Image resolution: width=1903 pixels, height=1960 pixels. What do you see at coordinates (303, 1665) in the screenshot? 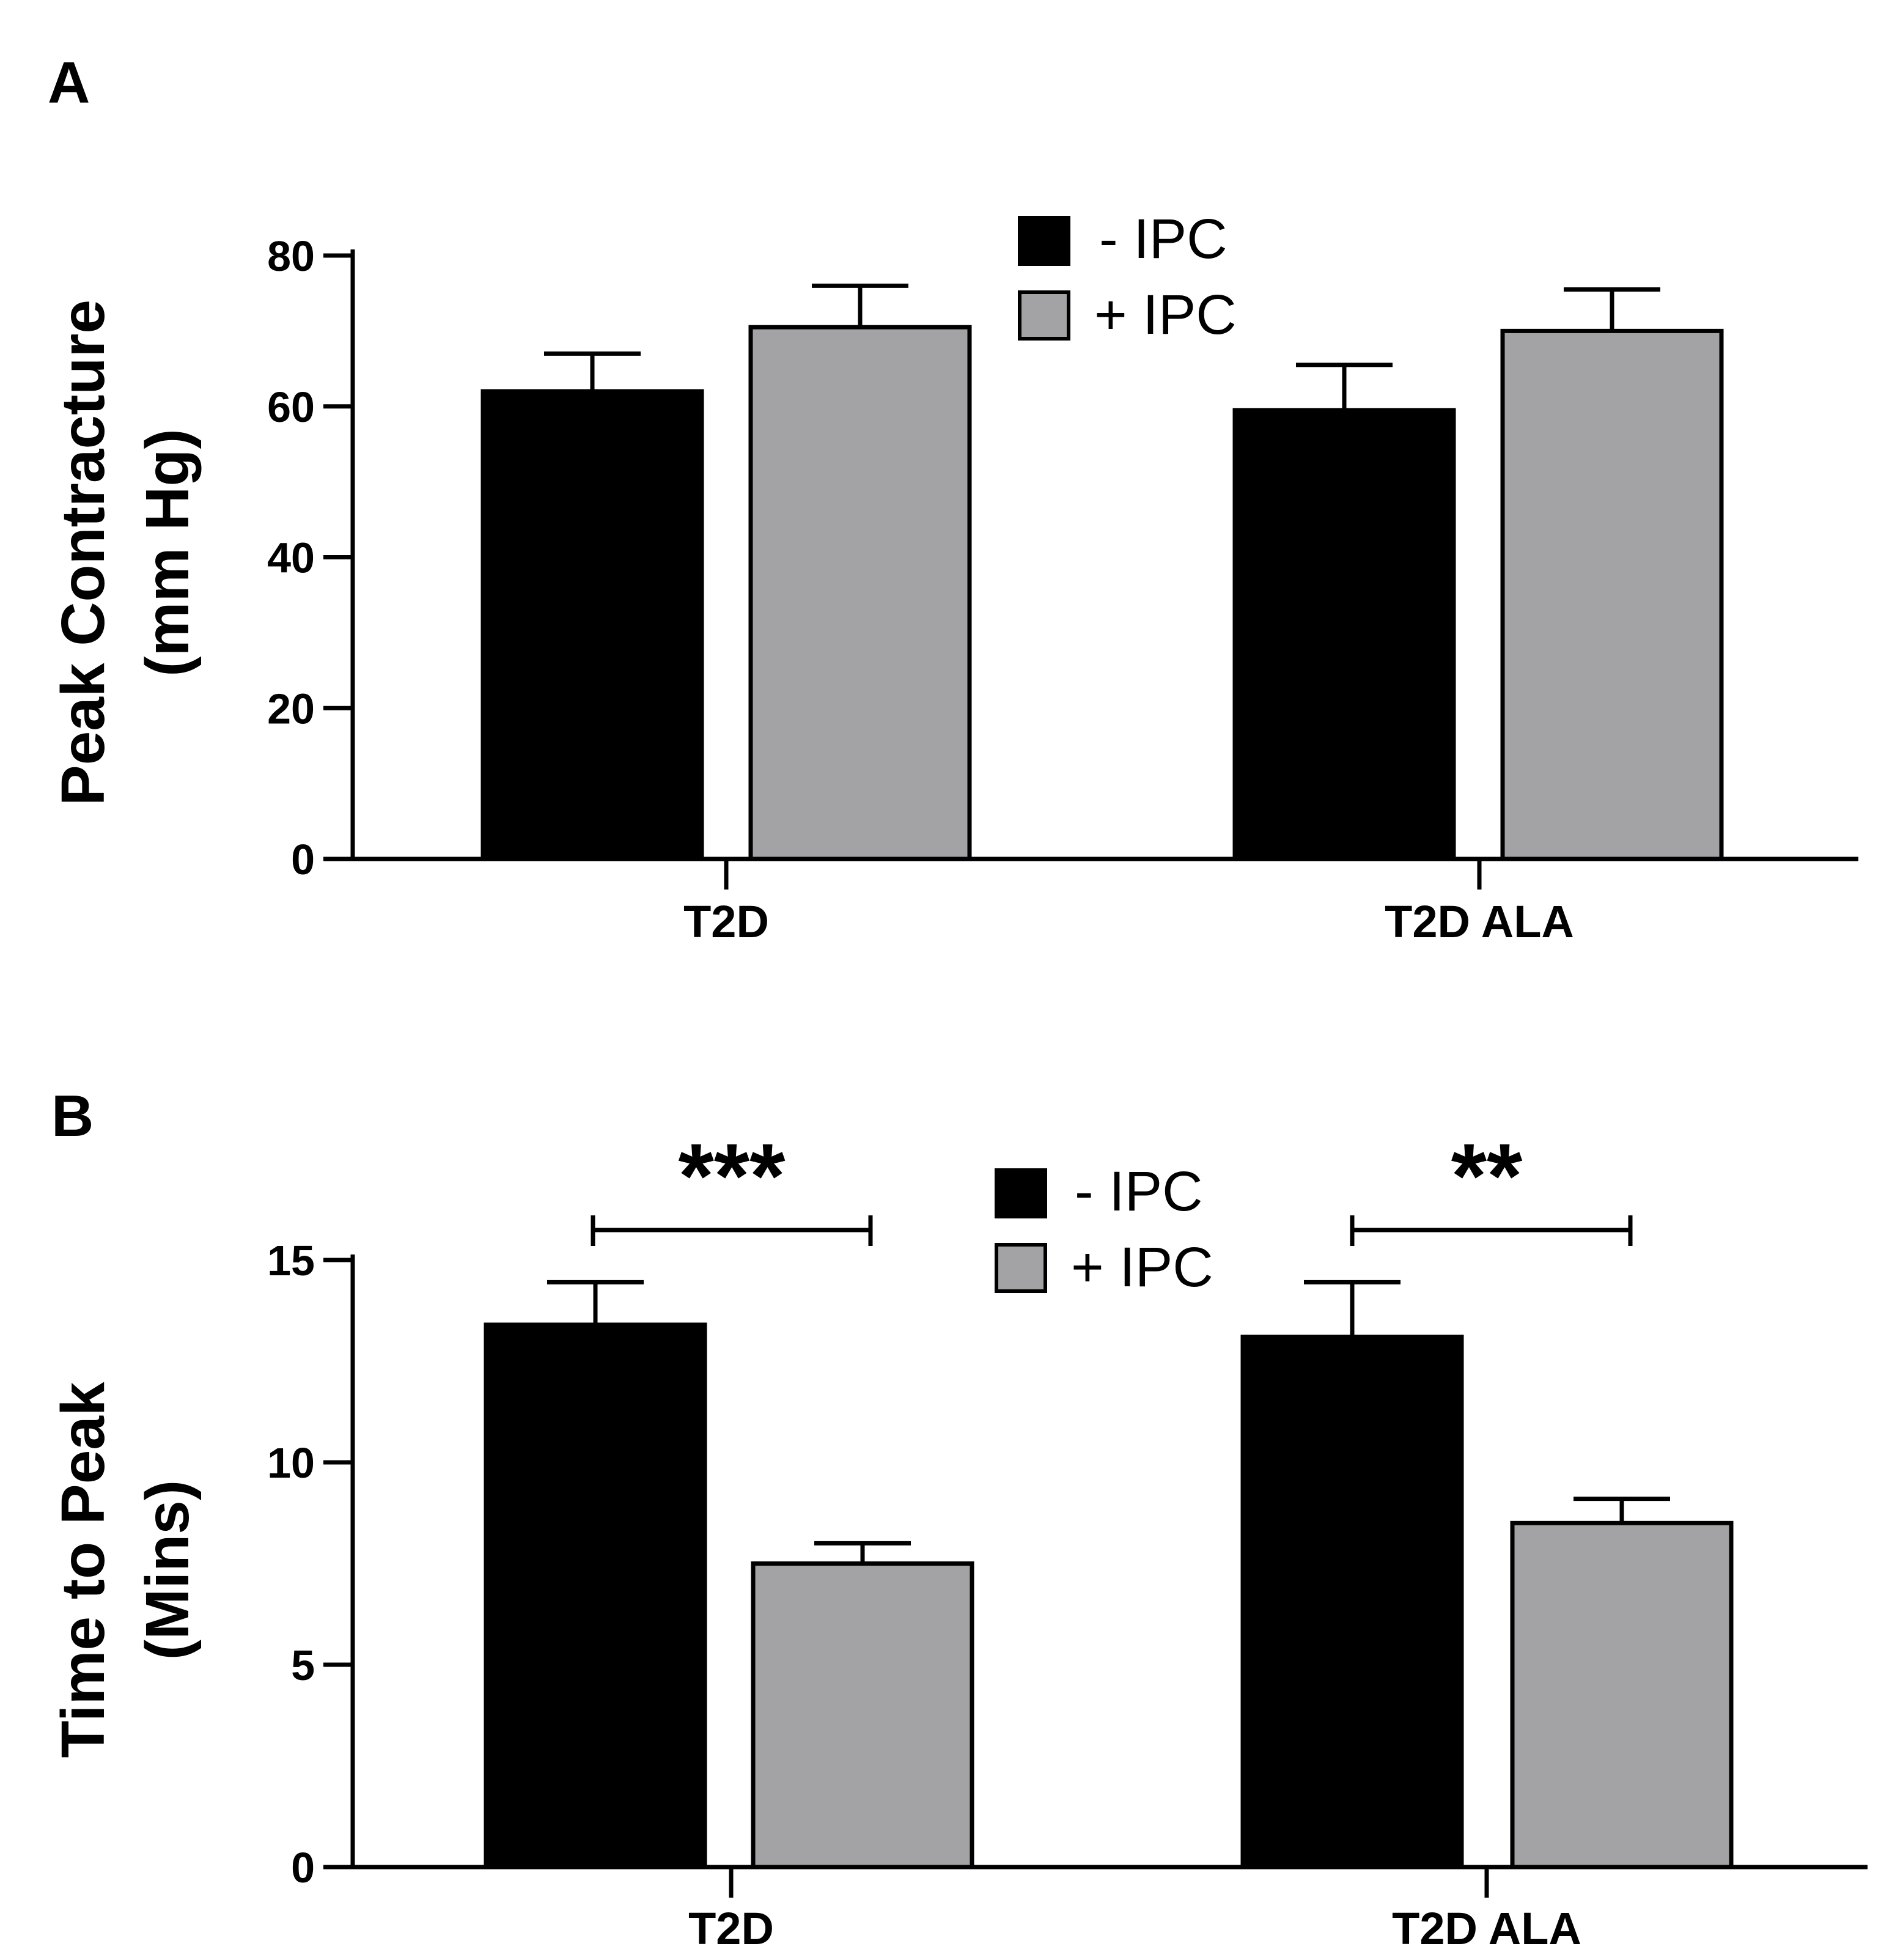
I see `y-tick-label: 5` at bounding box center [303, 1665].